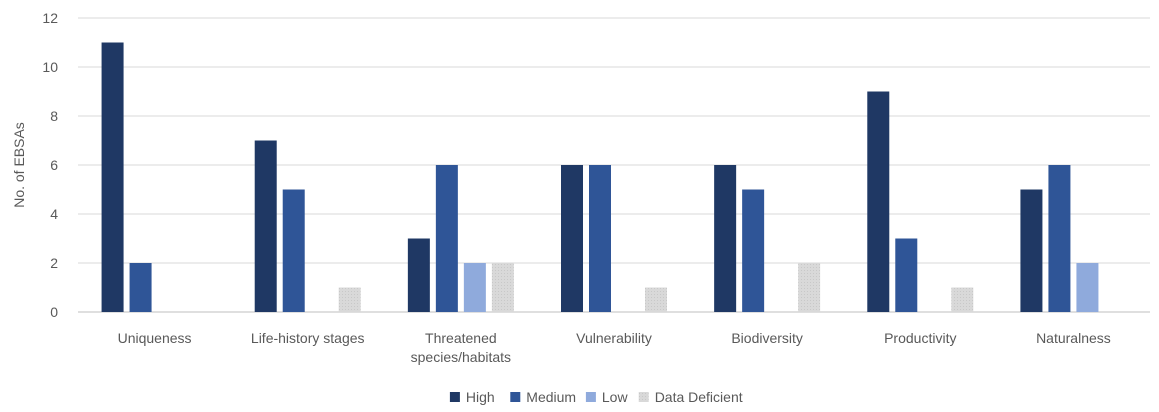  Describe the element at coordinates (155, 338) in the screenshot. I see `x-category-label: Uniqueness` at that location.